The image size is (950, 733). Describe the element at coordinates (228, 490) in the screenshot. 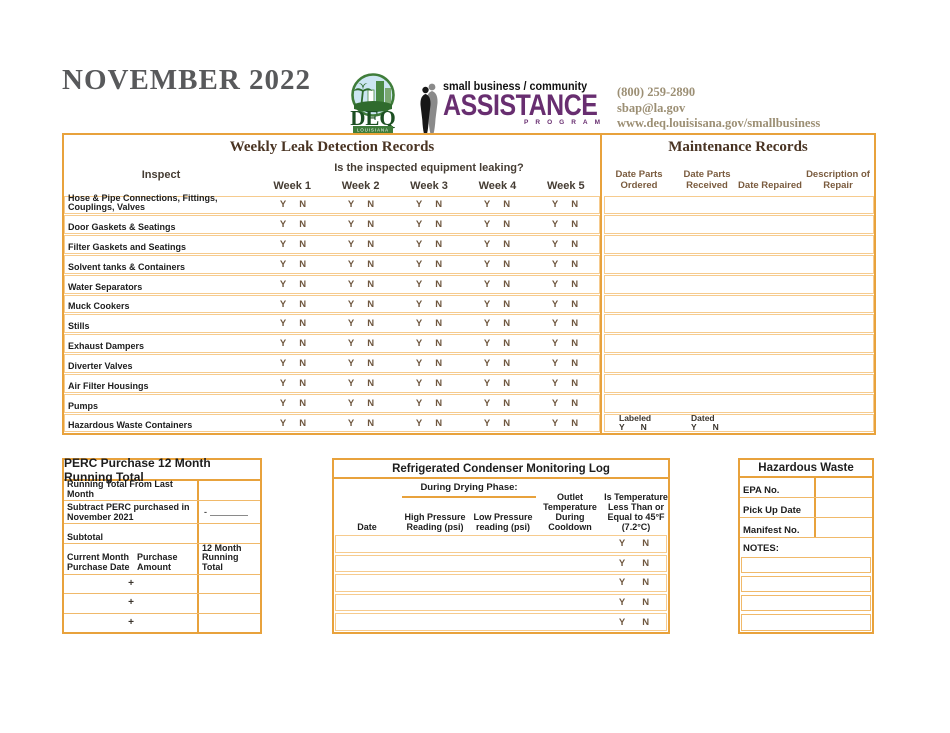

I see `running-total-field` at that location.